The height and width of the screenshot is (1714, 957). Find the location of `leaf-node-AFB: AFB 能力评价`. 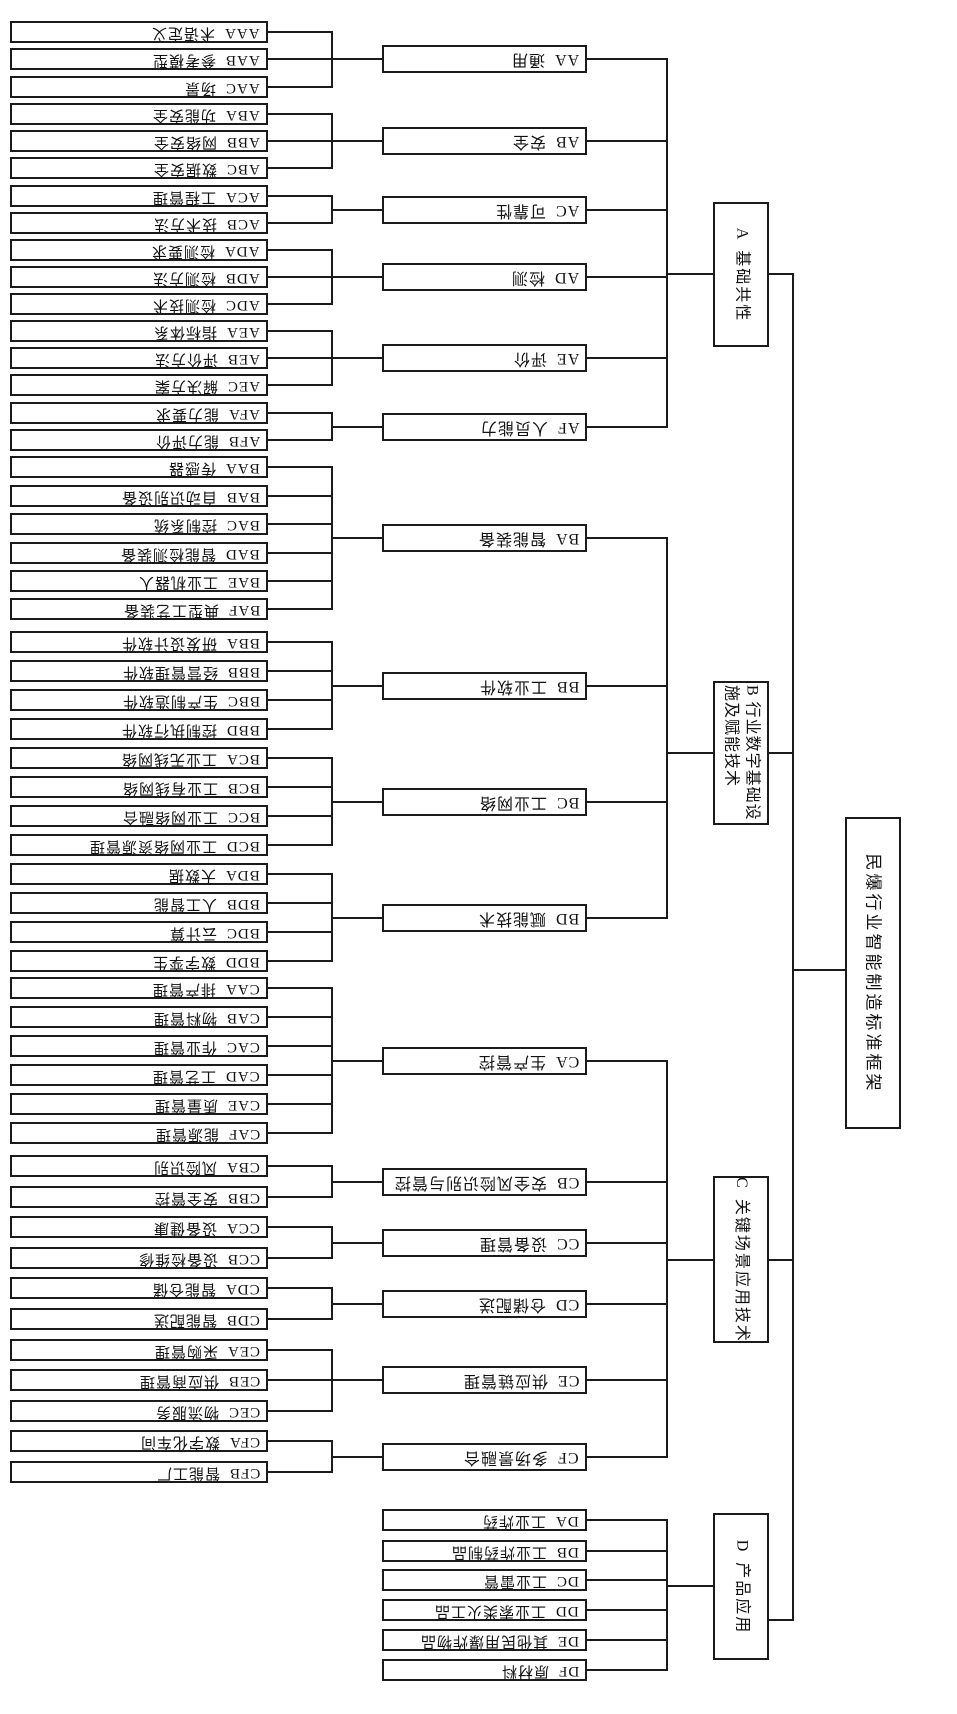

leaf-node-AFB: AFB 能力评价 is located at coordinates (139, 440).